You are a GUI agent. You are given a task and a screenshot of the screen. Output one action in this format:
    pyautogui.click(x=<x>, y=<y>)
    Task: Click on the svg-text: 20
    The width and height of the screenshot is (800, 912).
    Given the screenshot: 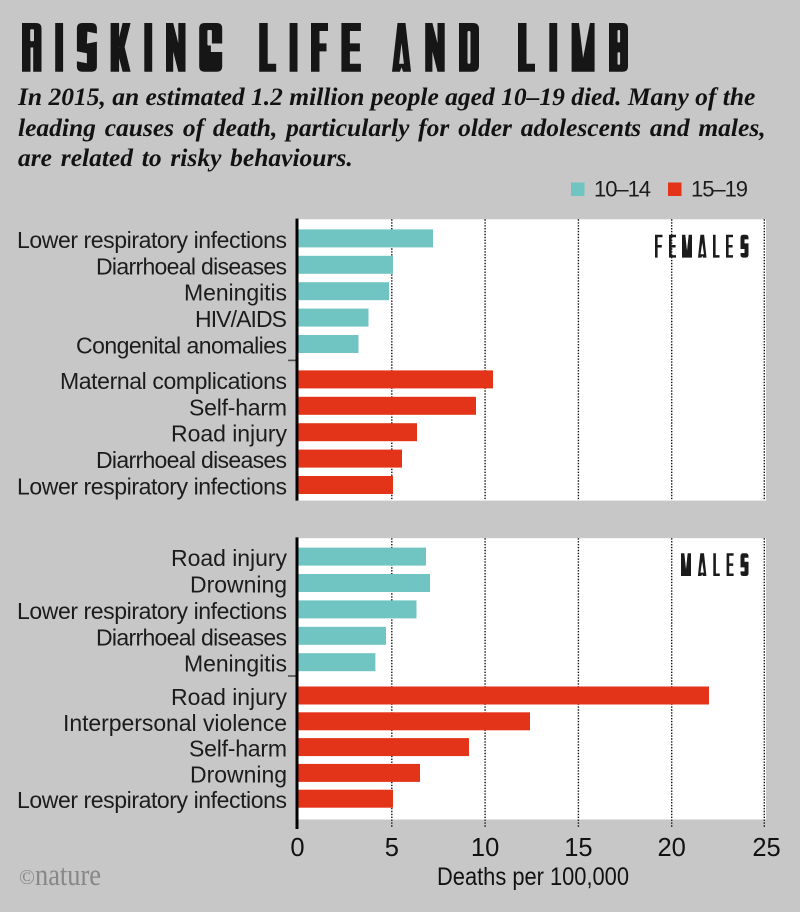 What is the action you would take?
    pyautogui.click(x=672, y=848)
    